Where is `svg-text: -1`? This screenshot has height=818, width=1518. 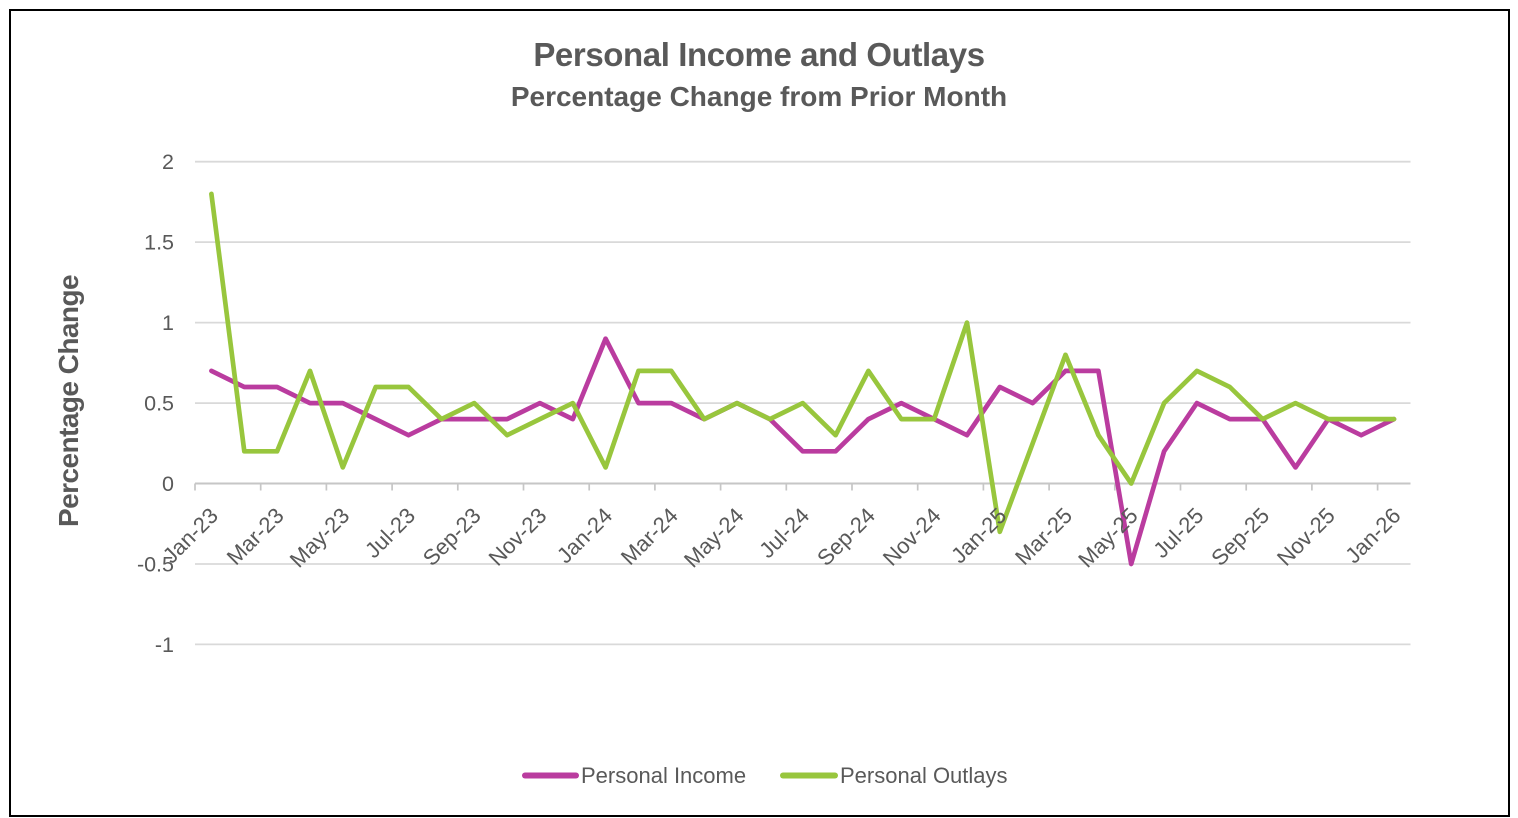 svg-text: -1 is located at coordinates (164, 645).